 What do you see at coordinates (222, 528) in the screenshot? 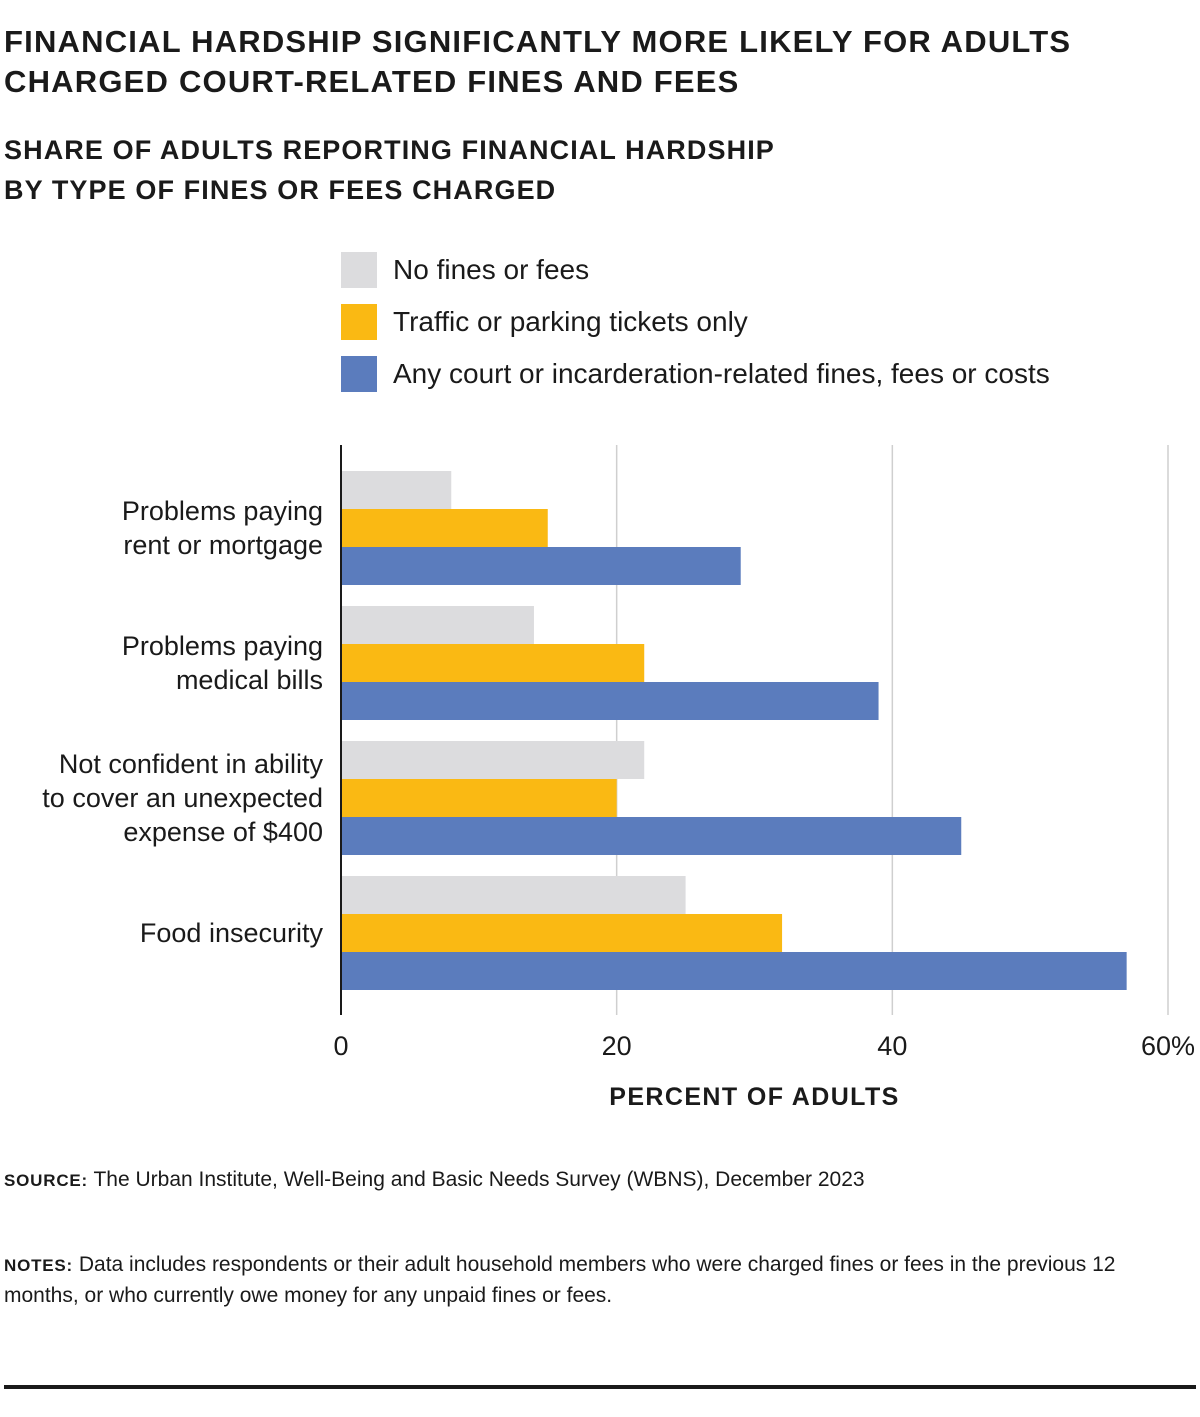
I see `category-label: Problems paying rent or mortgage` at bounding box center [222, 528].